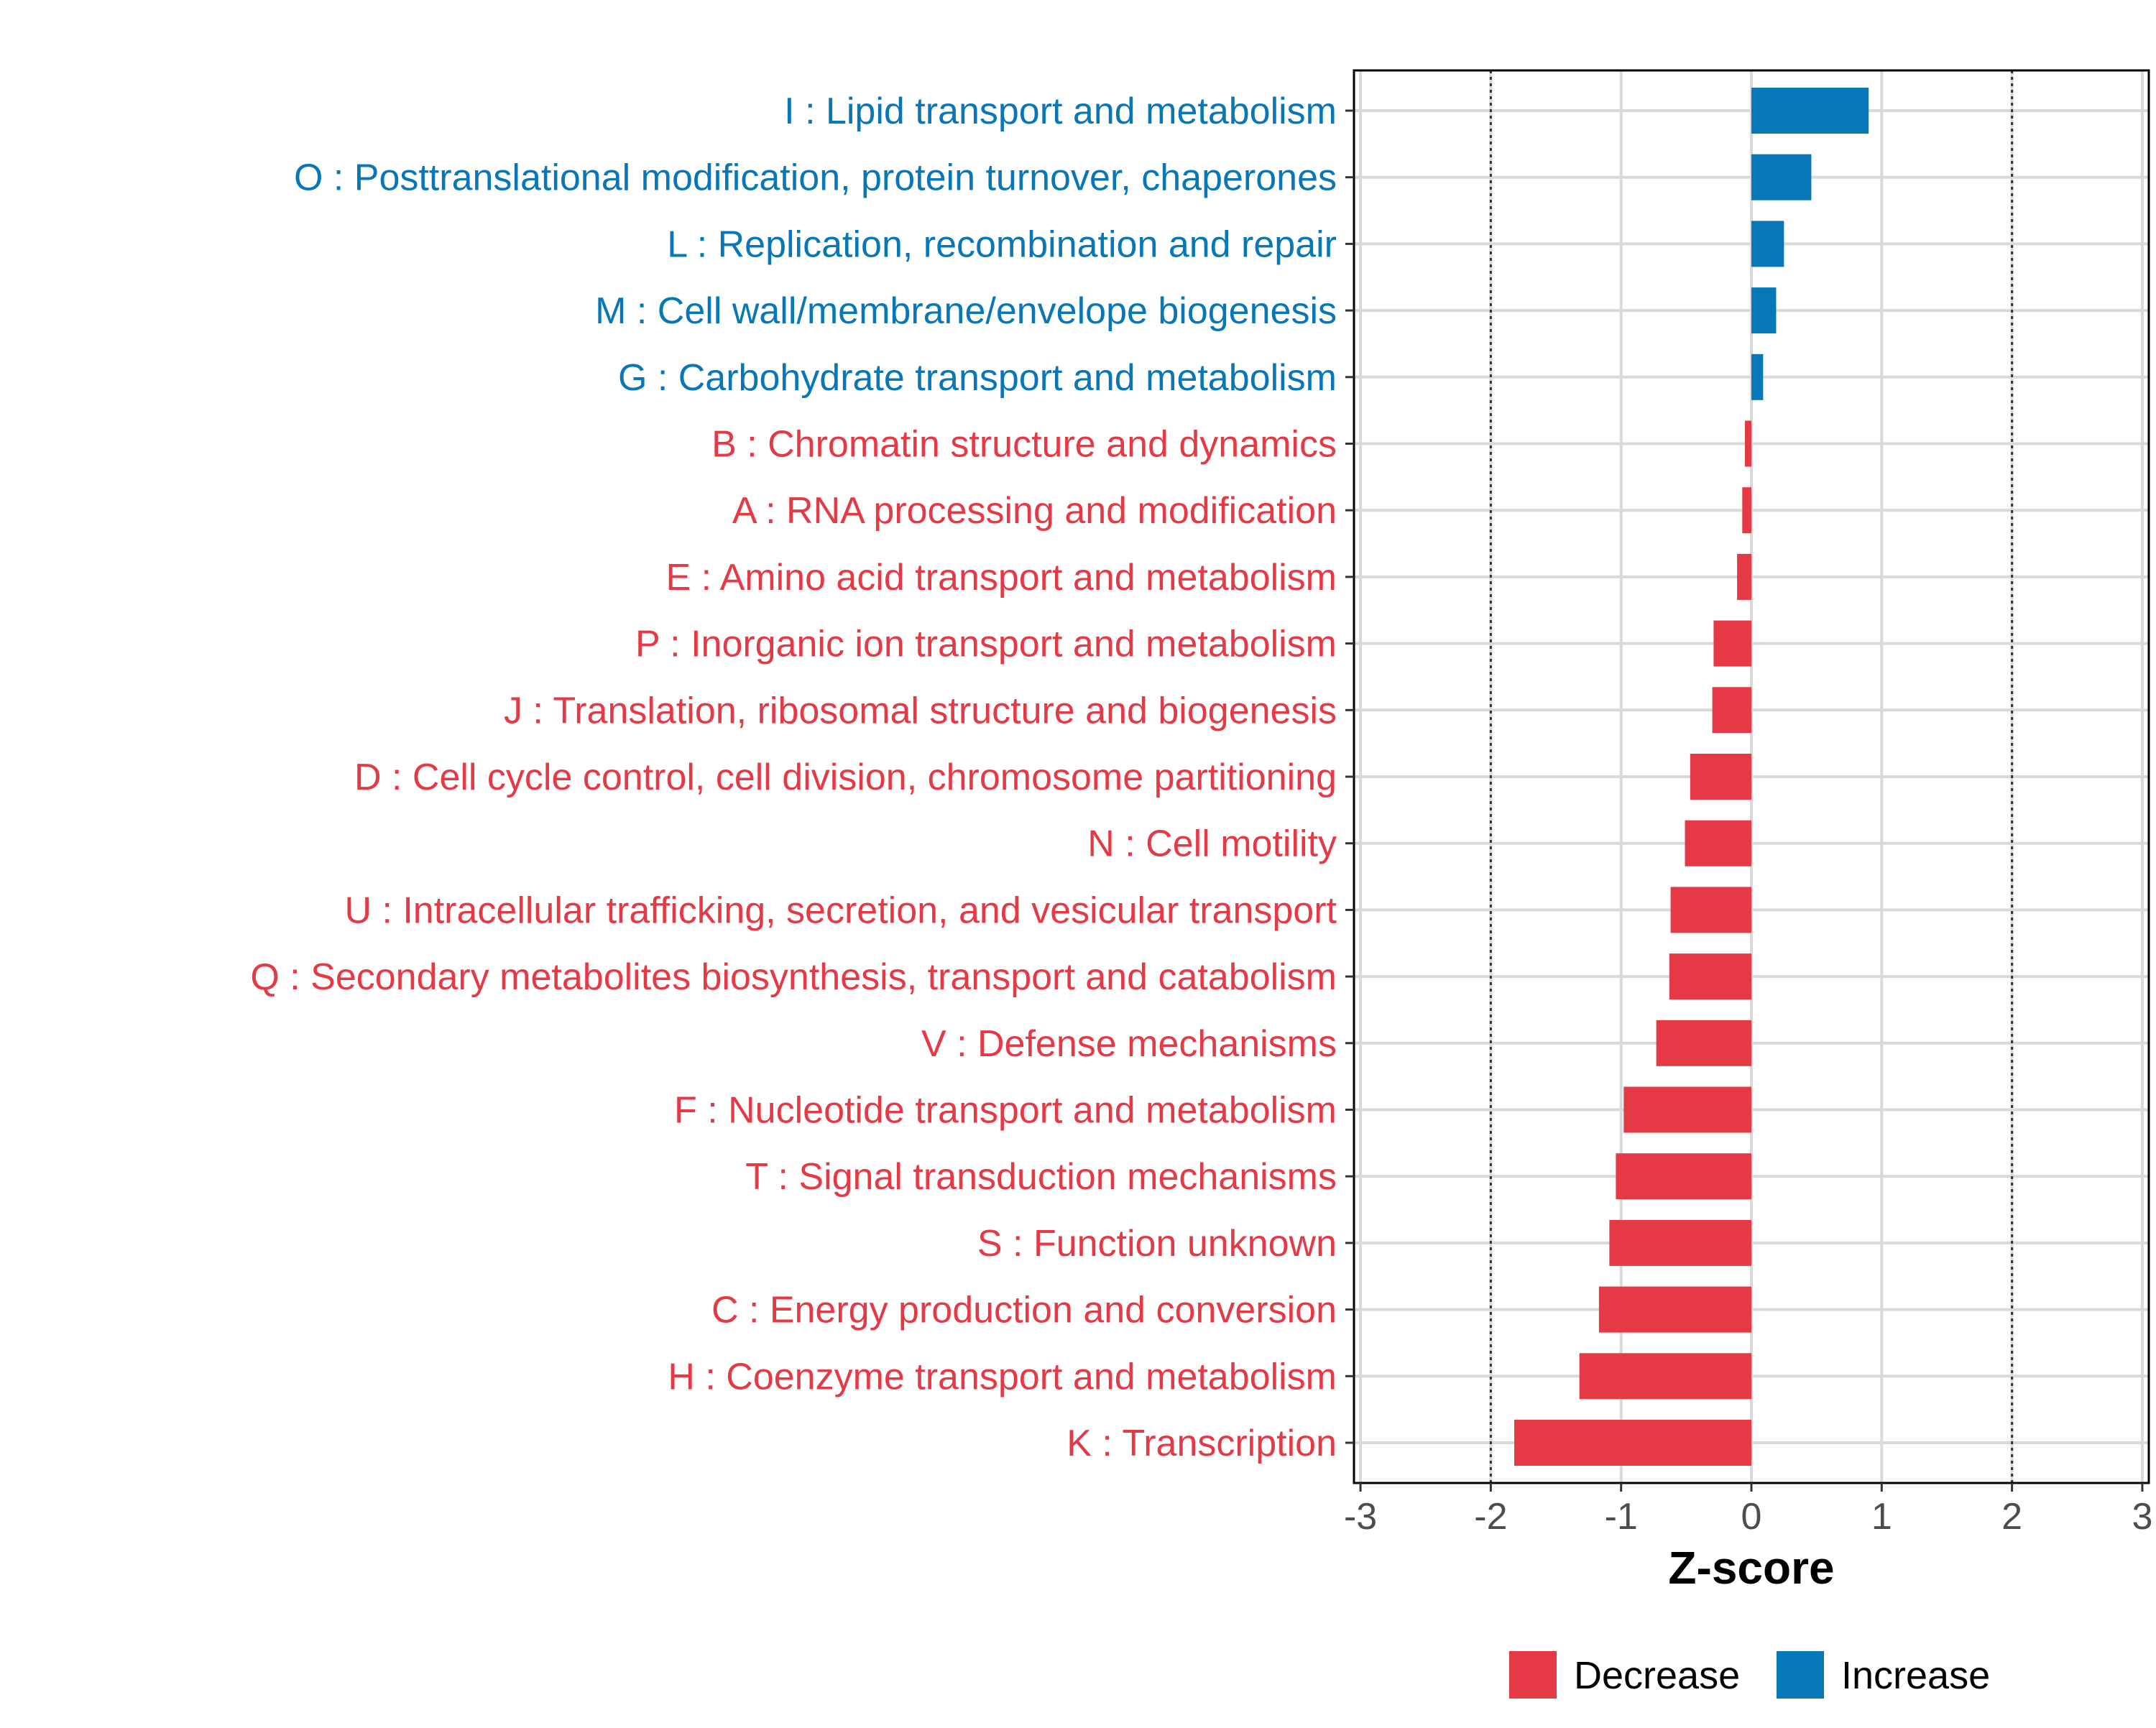 Image resolution: width=2156 pixels, height=1728 pixels. I want to click on y-tick-label: C : Energy production and conversion, so click(1024, 1310).